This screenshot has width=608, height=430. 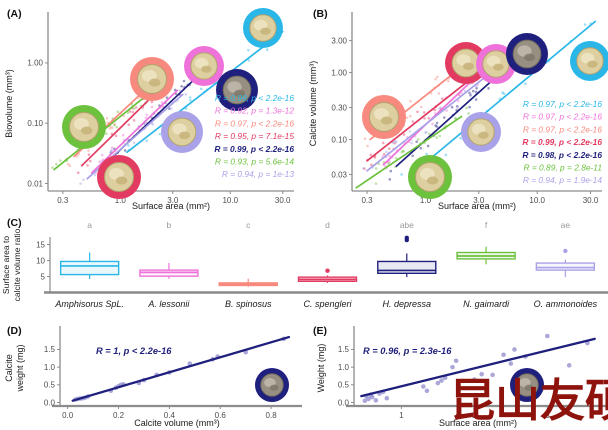 What do you see at coordinates (566, 304) in the screenshot?
I see `category-label: O. ammonoides` at bounding box center [566, 304].